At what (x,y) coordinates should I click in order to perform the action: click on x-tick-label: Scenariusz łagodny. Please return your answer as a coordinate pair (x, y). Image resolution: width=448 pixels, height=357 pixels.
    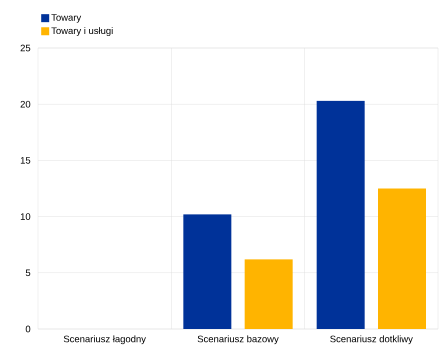
    Looking at the image, I should click on (105, 339).